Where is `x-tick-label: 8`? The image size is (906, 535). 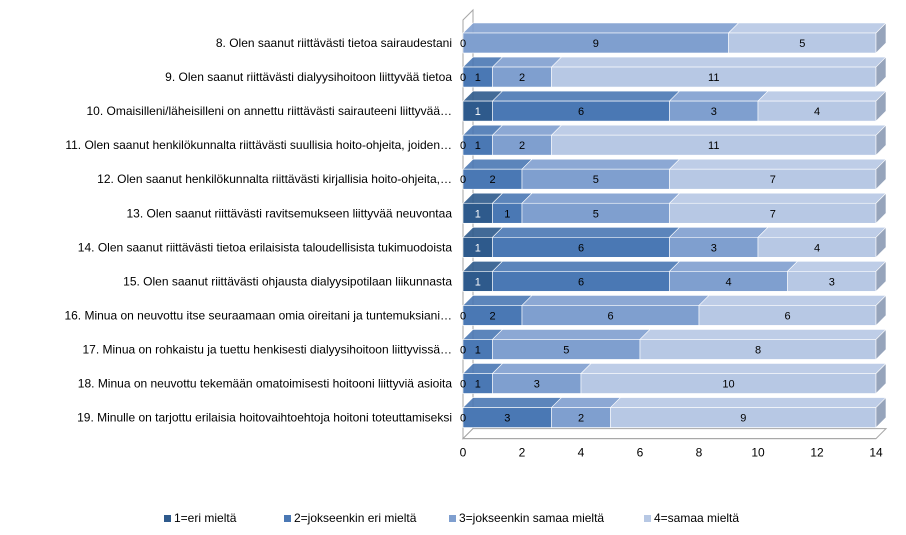
x-tick-label: 8 is located at coordinates (699, 453).